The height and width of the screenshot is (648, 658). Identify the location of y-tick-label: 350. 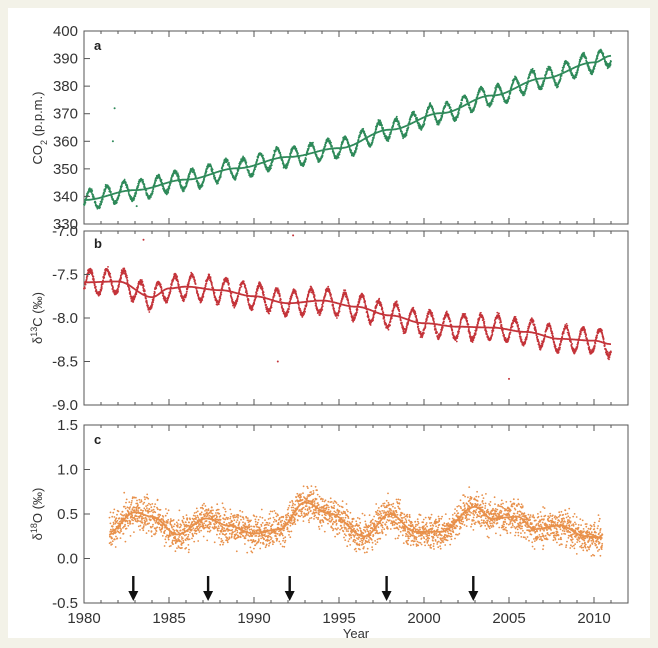
(65, 169).